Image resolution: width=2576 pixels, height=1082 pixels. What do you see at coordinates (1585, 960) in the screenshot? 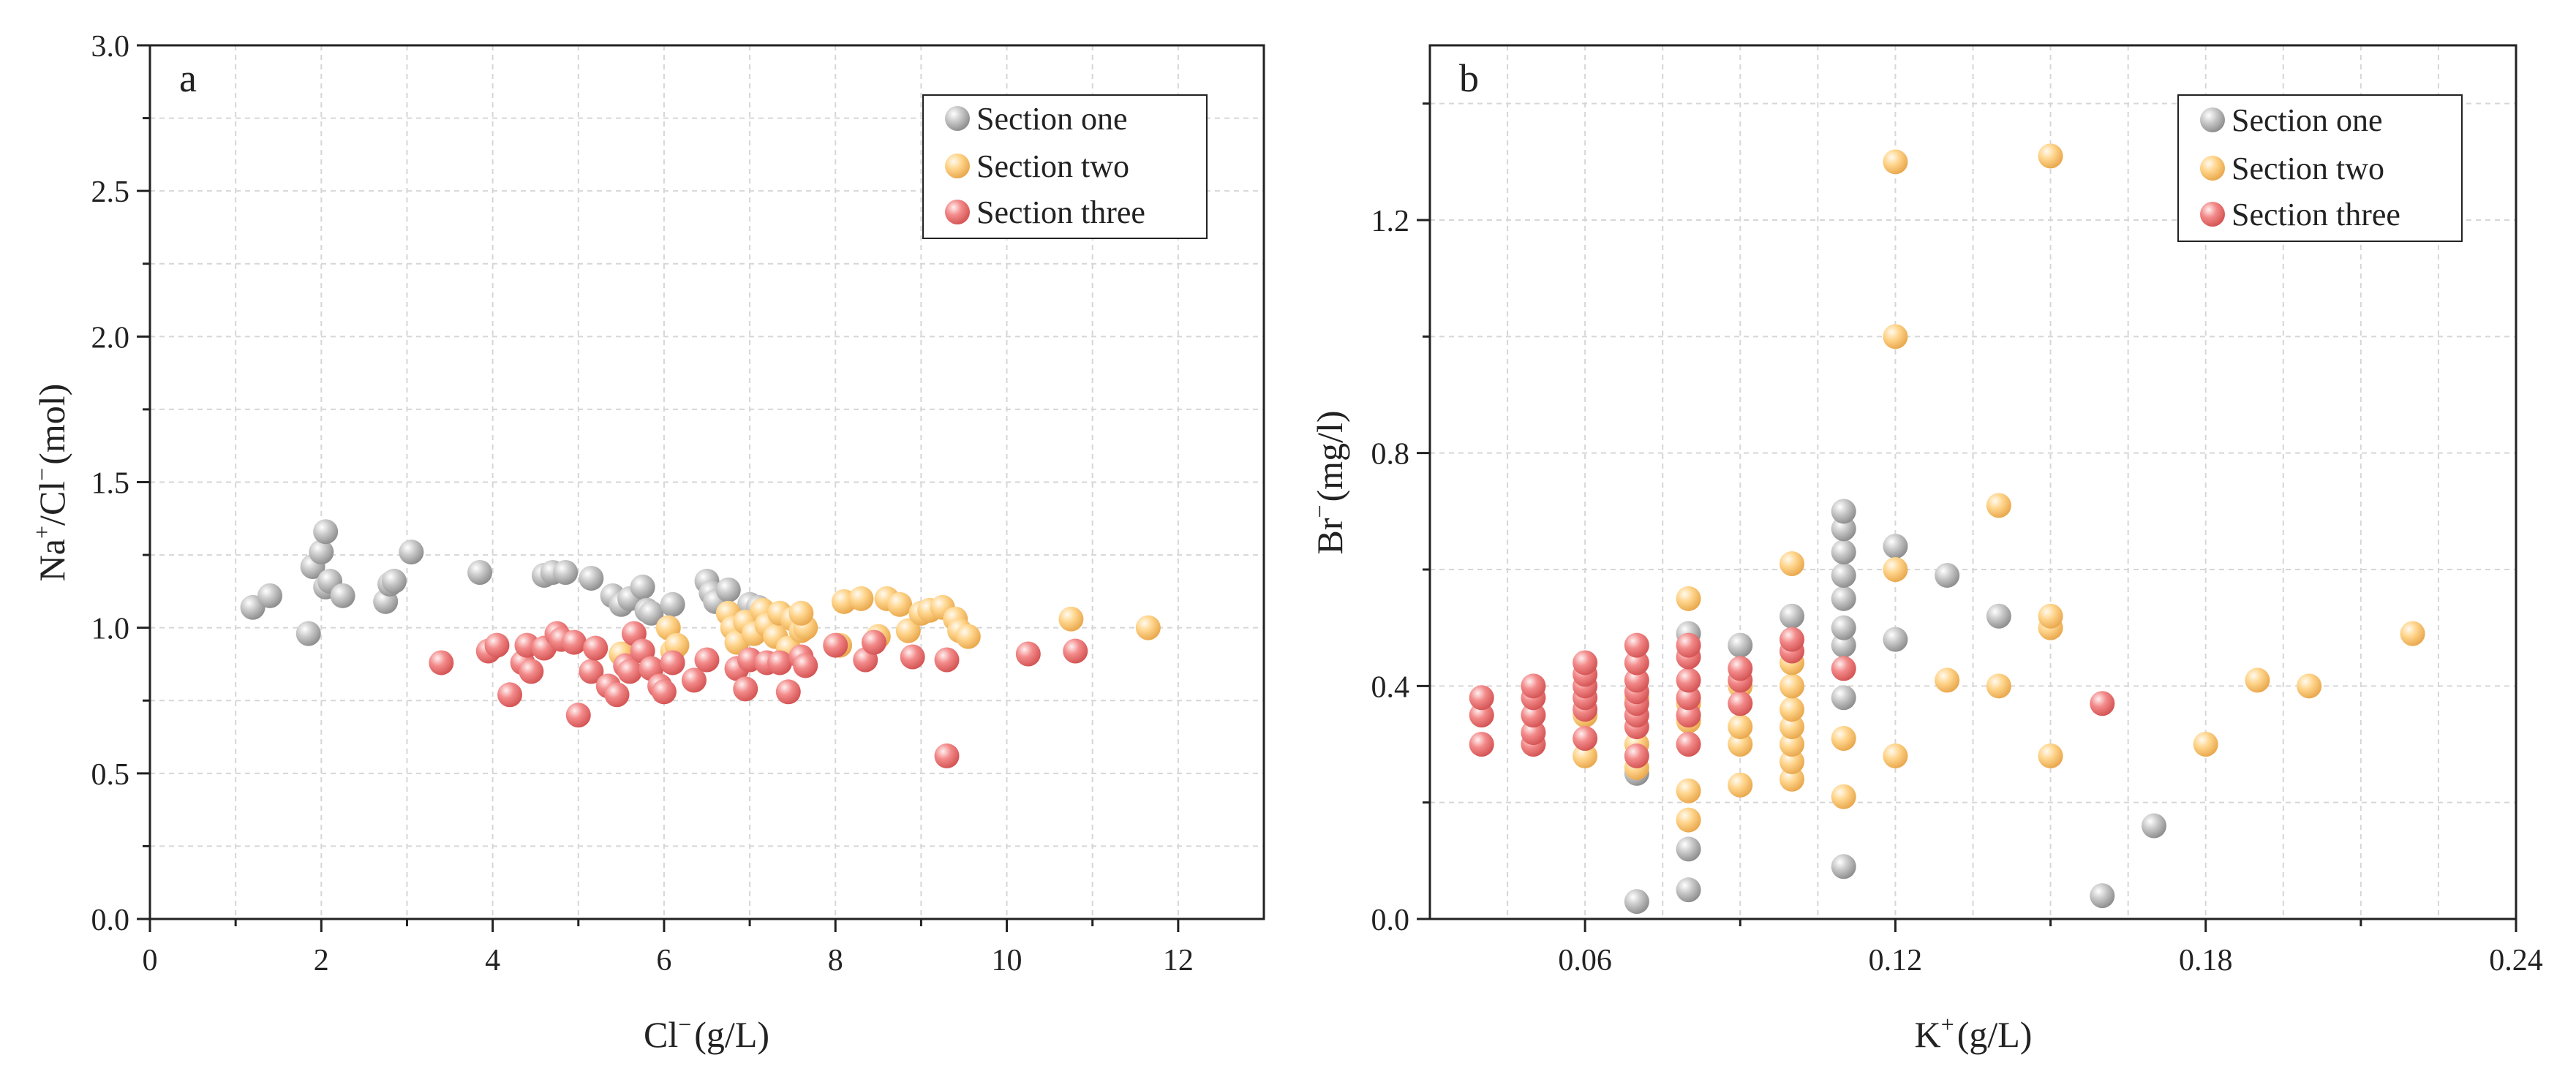
I see `panel-b-x-tick-label: 0.06` at bounding box center [1585, 960].